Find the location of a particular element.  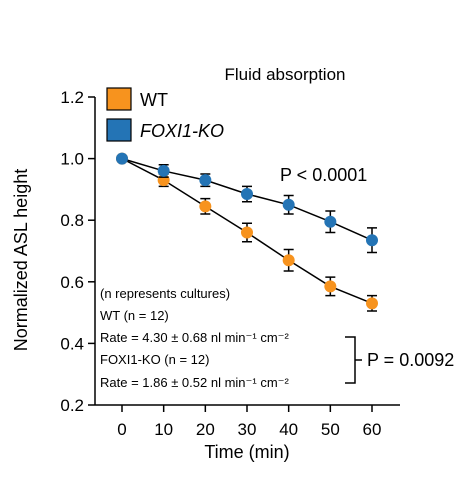

series-foxi1-ko is located at coordinates (247, 203).